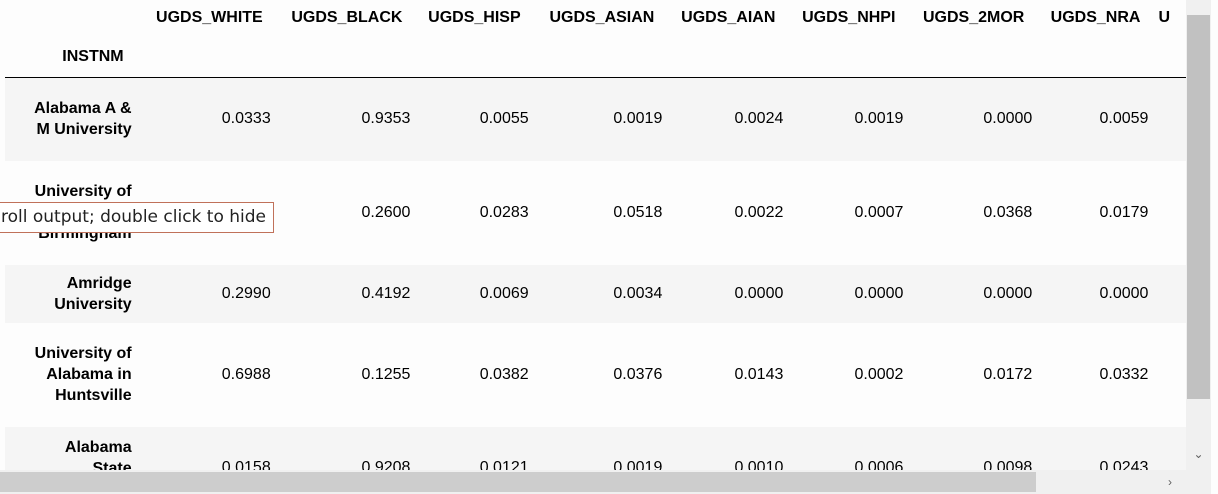 The width and height of the screenshot is (1218, 494). What do you see at coordinates (246, 293) in the screenshot?
I see `table-cell: 0.2990` at bounding box center [246, 293].